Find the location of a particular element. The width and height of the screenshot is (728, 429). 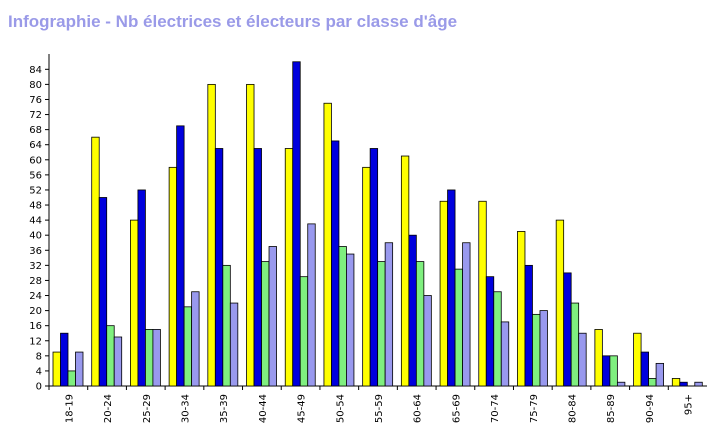

x-tick-label: 45-49 is located at coordinates (302, 408).